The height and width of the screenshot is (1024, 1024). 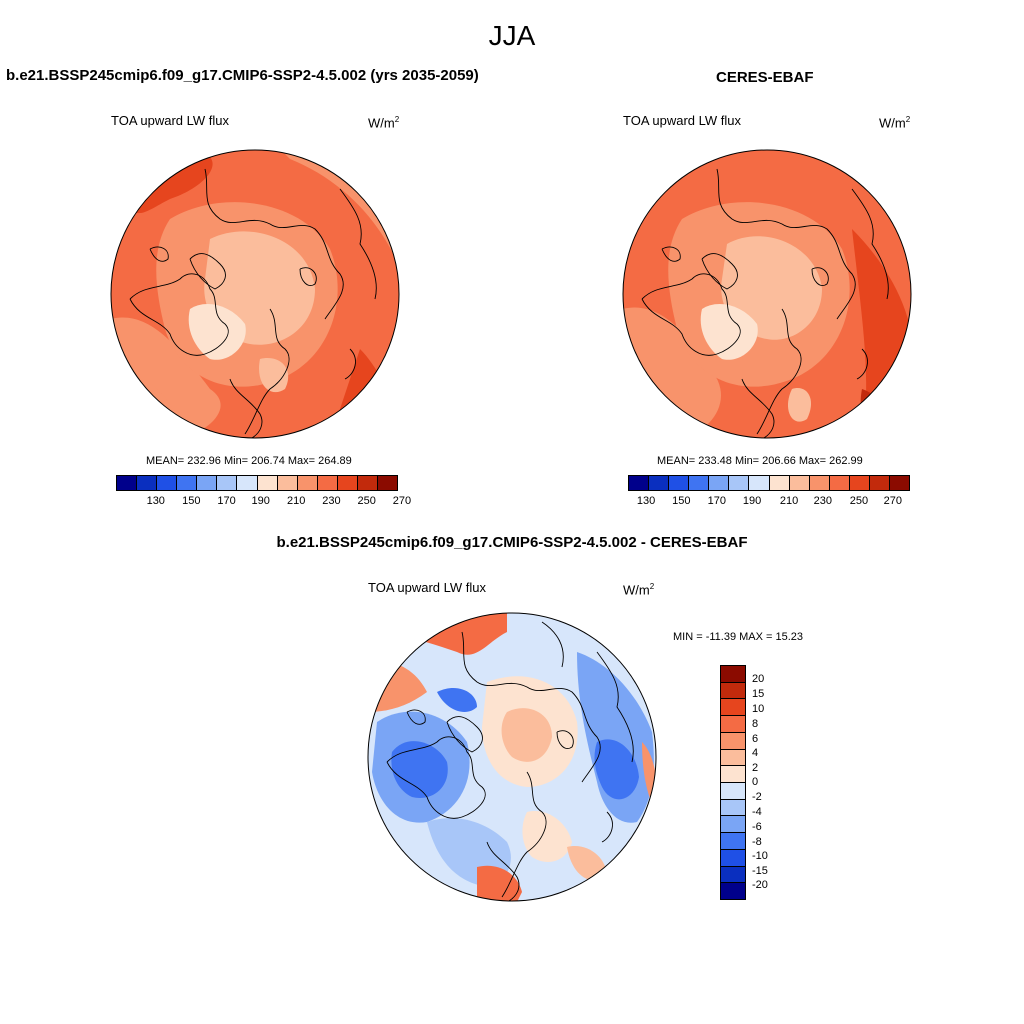 What do you see at coordinates (757, 827) in the screenshot?
I see `colorbar-tick: -6` at bounding box center [757, 827].